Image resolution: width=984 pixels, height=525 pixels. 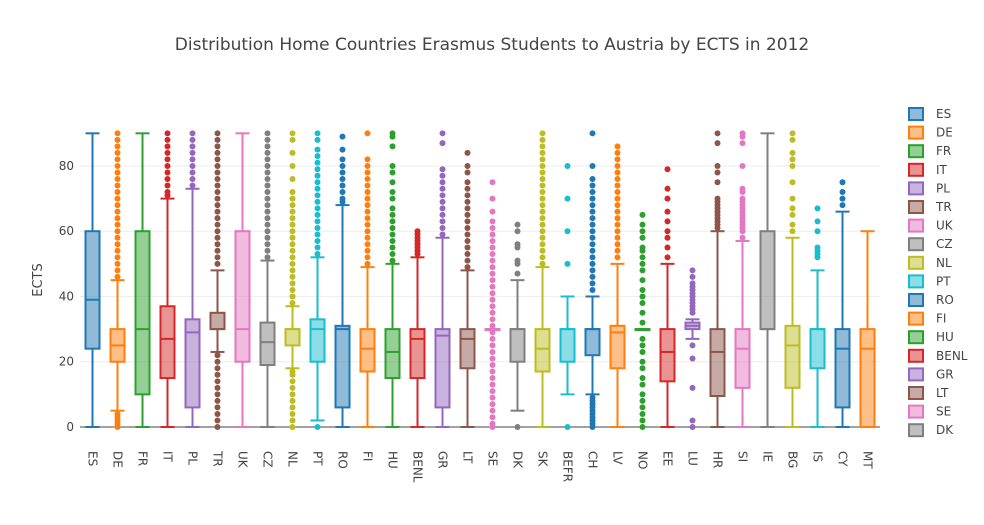 I want to click on legend-item-es: ES, so click(x=929, y=114).